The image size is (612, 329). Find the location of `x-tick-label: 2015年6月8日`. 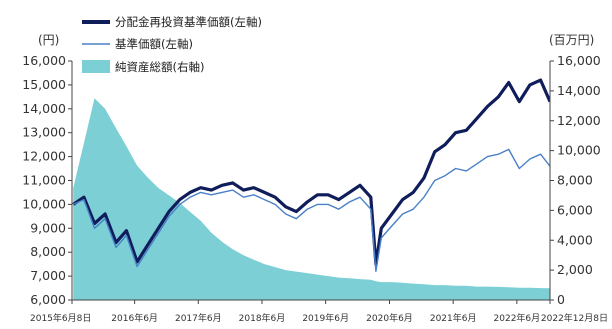

x-tick-label: 2015年6月8日 is located at coordinates (60, 318).